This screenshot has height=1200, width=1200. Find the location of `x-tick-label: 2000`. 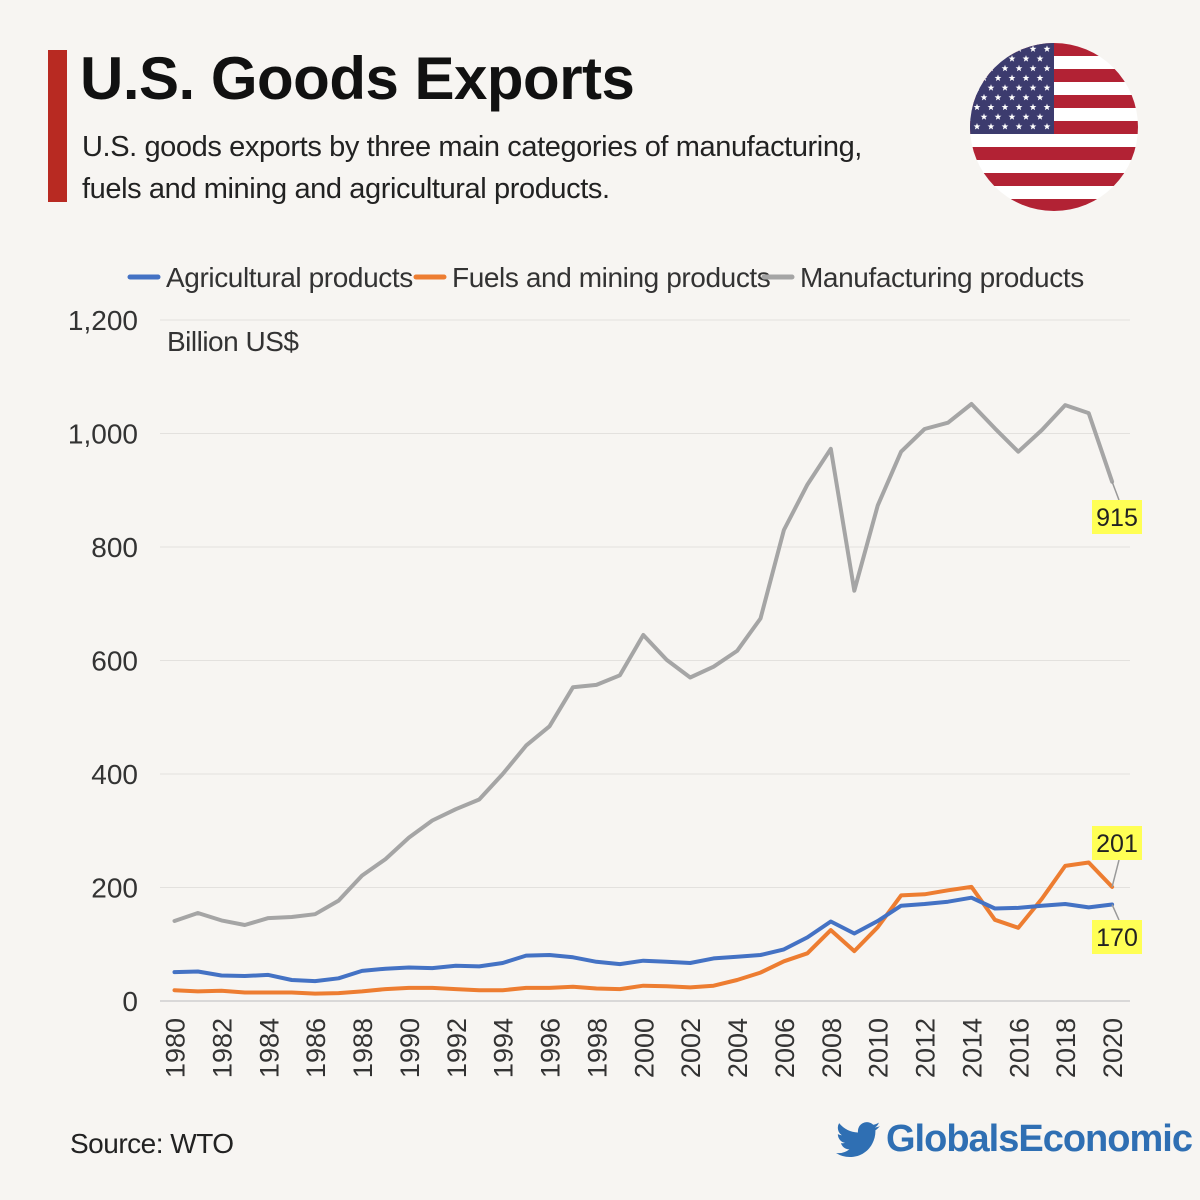

x-tick-label: 2000 is located at coordinates (644, 1048).